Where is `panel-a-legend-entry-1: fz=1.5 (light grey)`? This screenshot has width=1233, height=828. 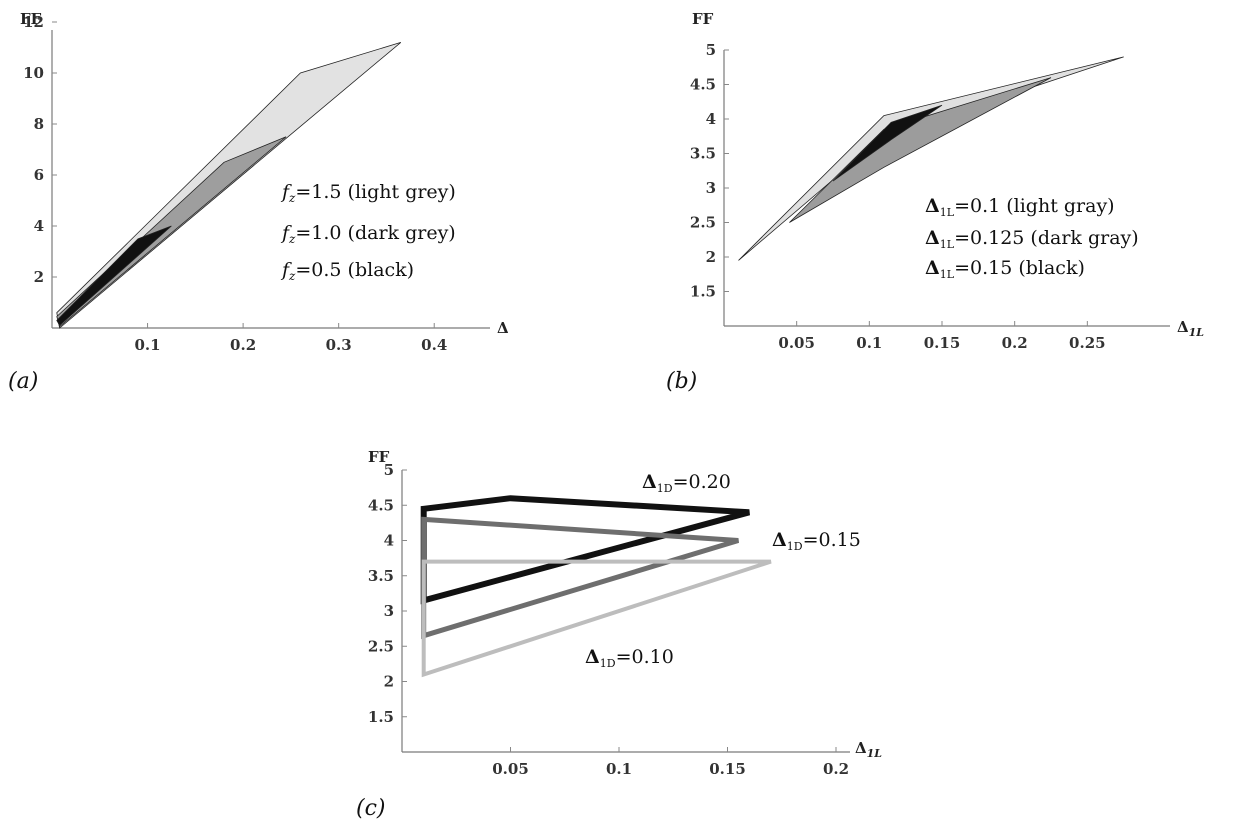 panel-a-legend-entry-1: fz=1.5 (light grey) is located at coordinates (368, 193).